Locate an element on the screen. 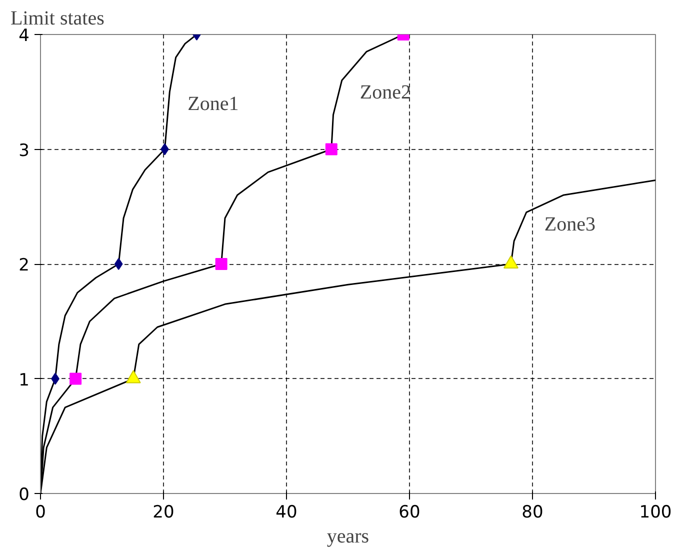 This screenshot has height=554, width=690. y-tick-label: 0 is located at coordinates (24, 495).